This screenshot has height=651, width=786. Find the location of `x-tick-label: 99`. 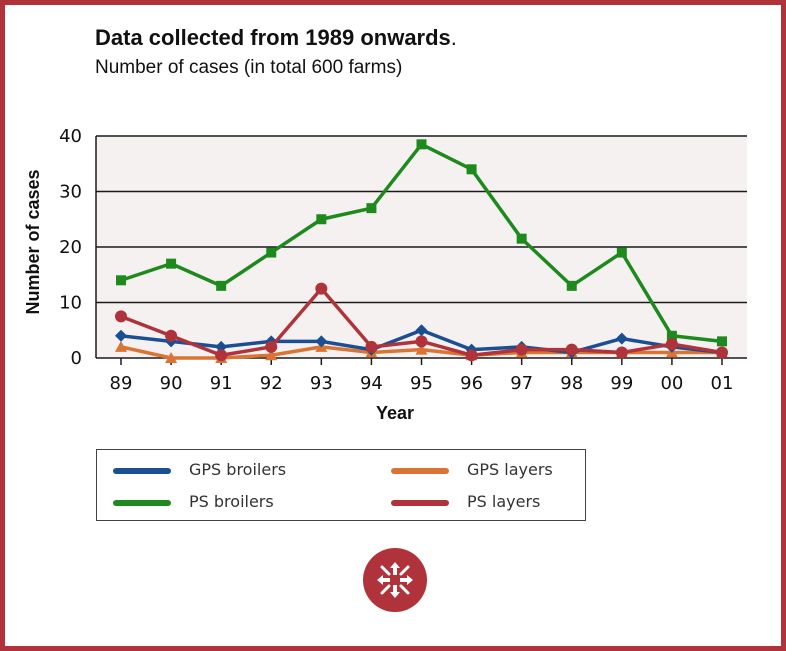

x-tick-label: 99 is located at coordinates (621, 383).